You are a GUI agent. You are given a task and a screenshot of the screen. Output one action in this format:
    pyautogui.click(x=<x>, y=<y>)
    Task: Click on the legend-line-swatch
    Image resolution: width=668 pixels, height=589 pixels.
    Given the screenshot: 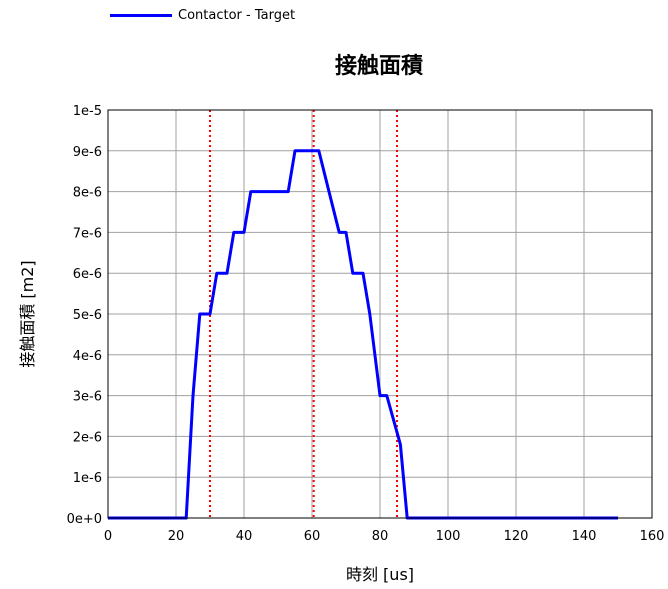 What is the action you would take?
    pyautogui.click(x=141, y=15)
    